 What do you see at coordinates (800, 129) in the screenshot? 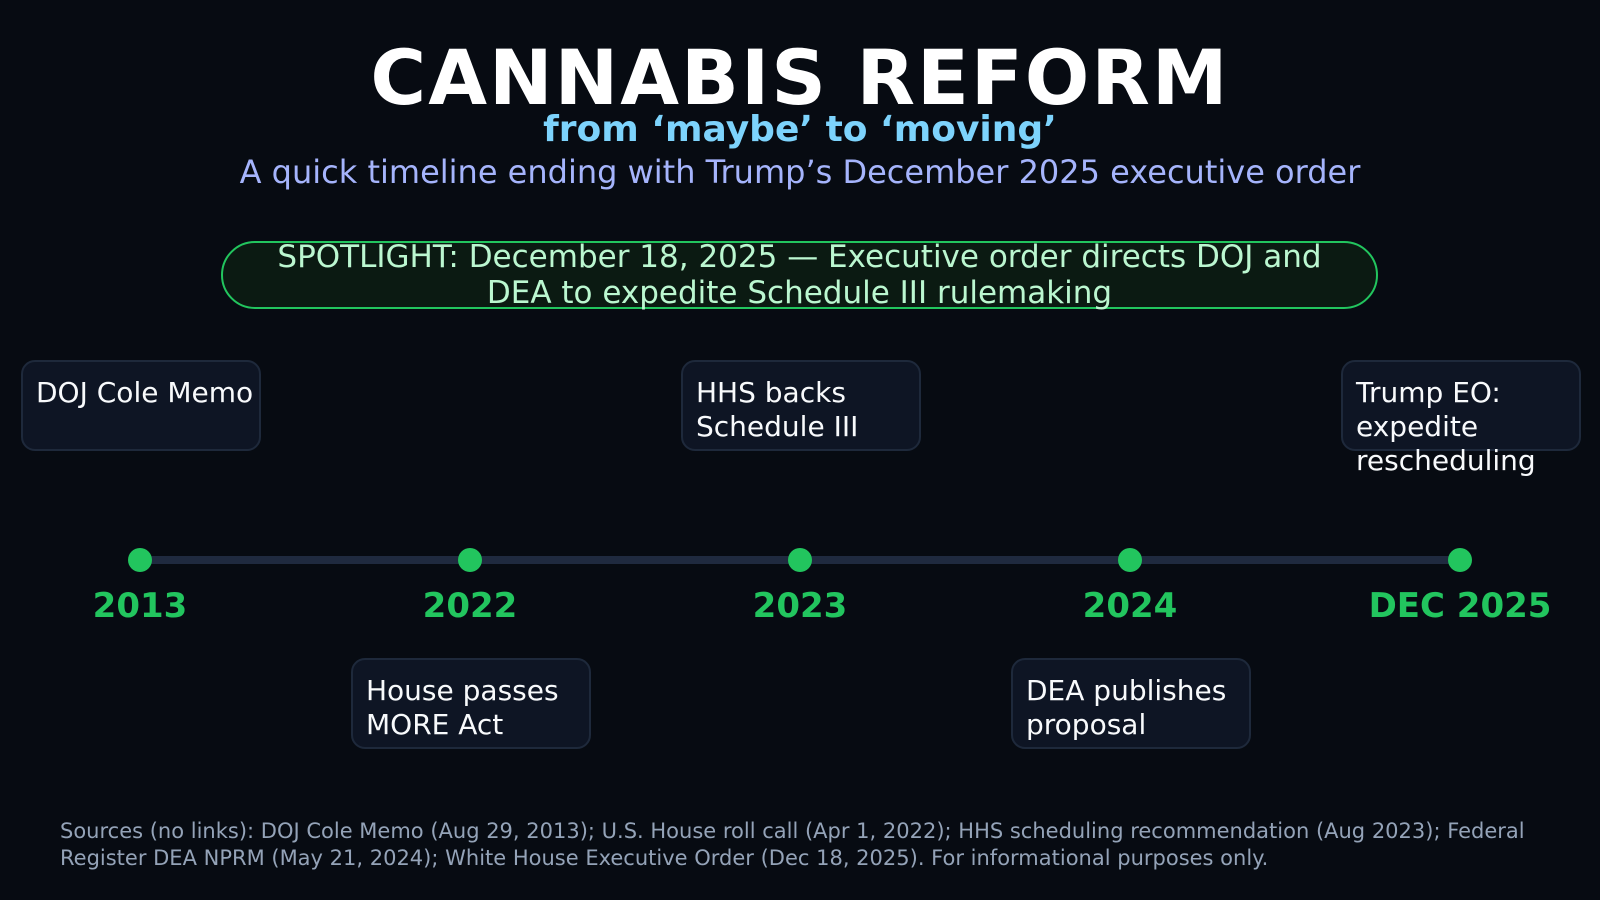
I see `page-subtitle: from ‘maybe’ to ‘moving’` at bounding box center [800, 129].